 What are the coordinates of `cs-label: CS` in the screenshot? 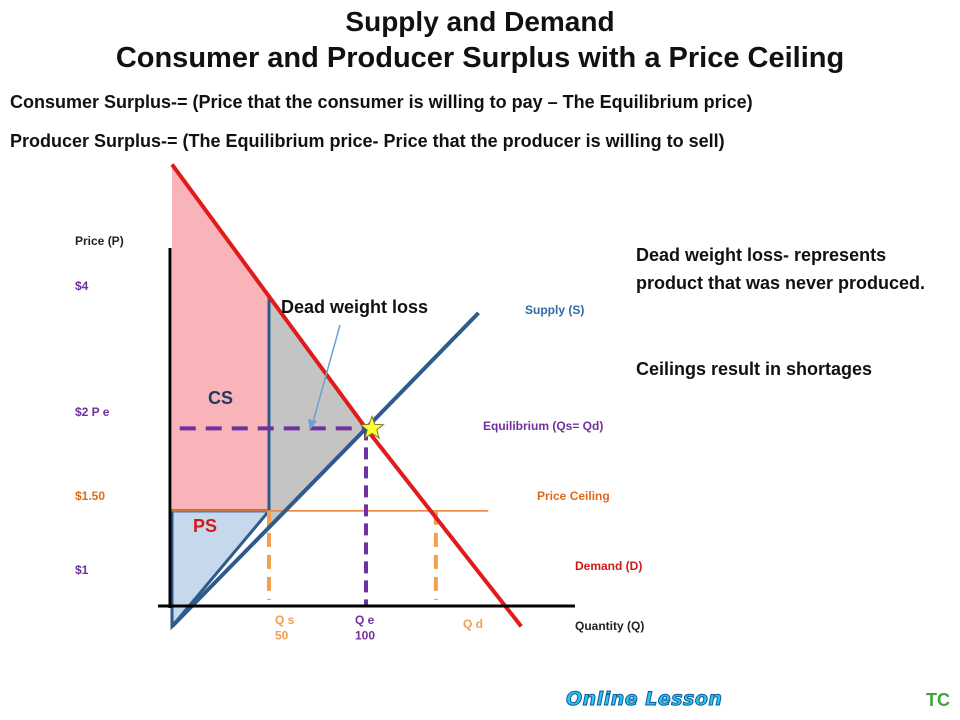 It's located at (220, 398).